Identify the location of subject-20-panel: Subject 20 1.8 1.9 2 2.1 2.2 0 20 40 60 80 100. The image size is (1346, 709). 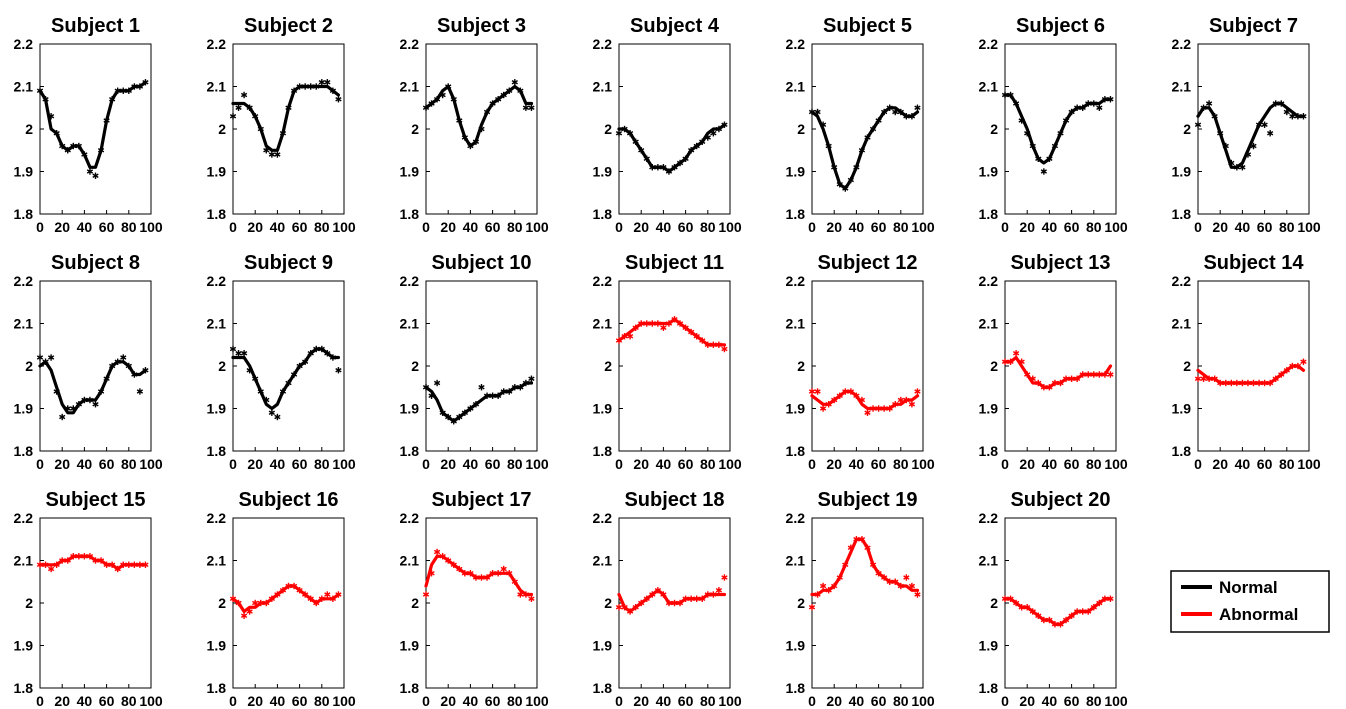
(1053, 599).